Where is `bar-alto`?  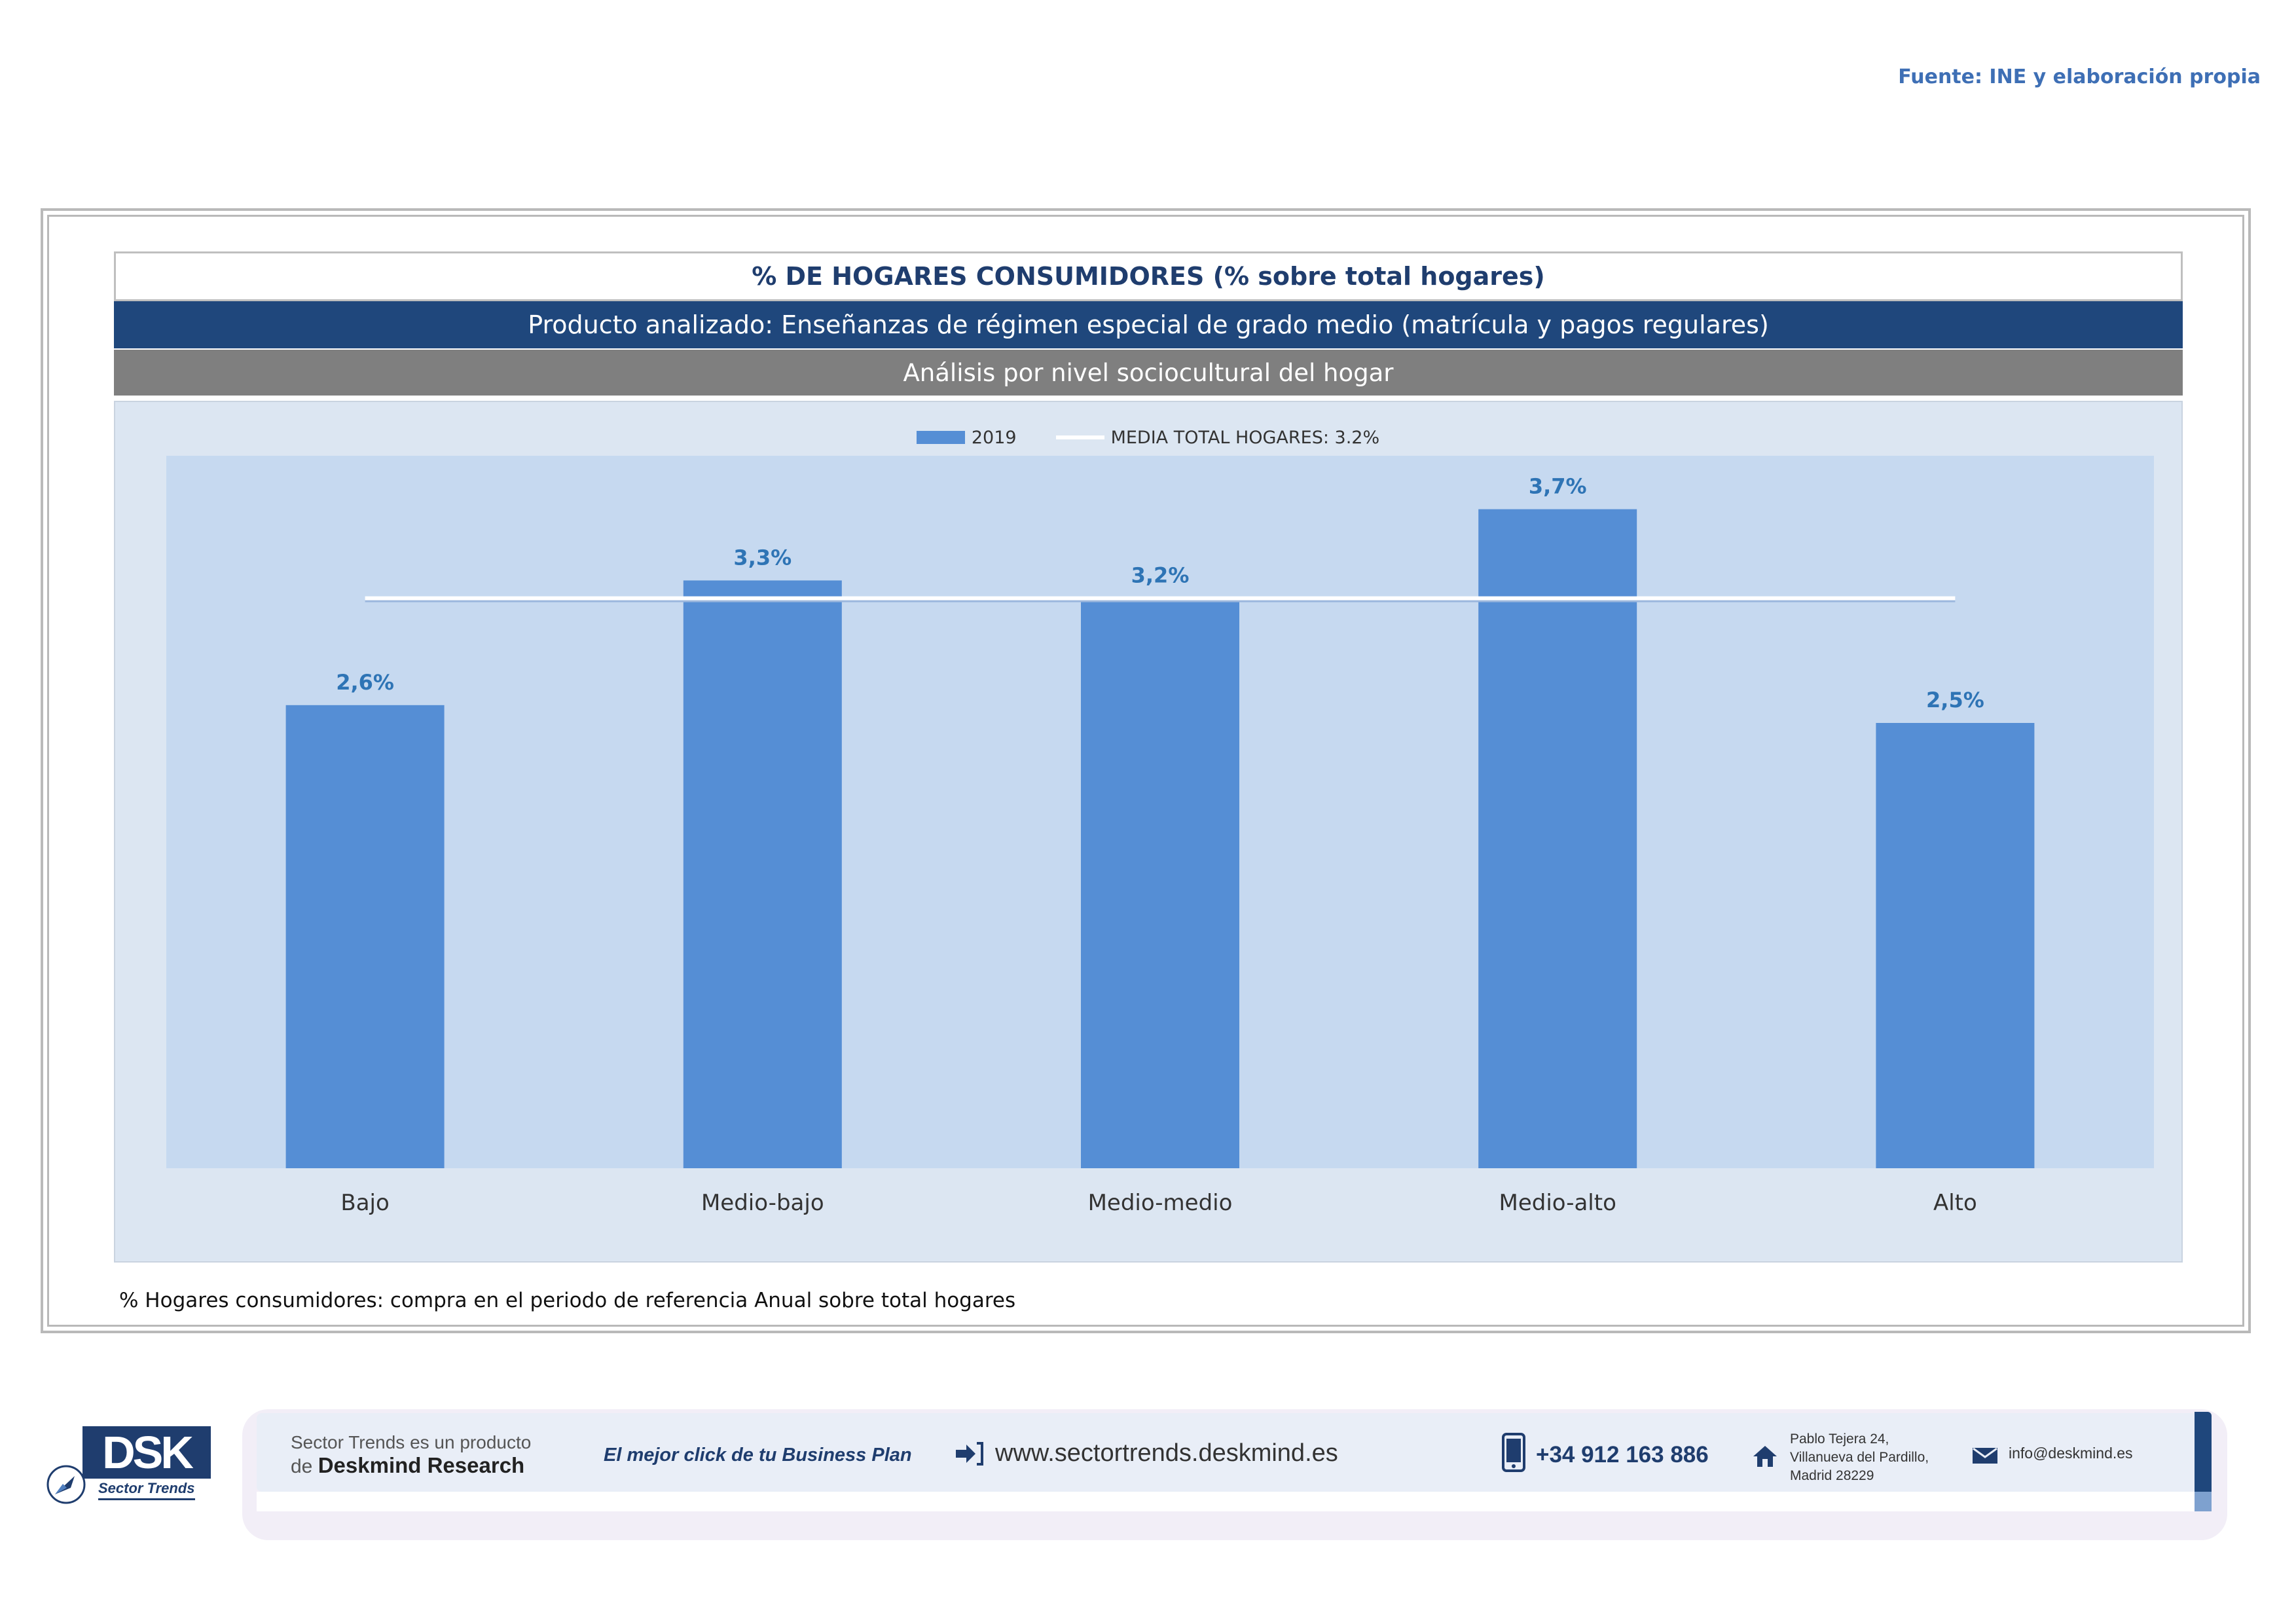 bar-alto is located at coordinates (1955, 945).